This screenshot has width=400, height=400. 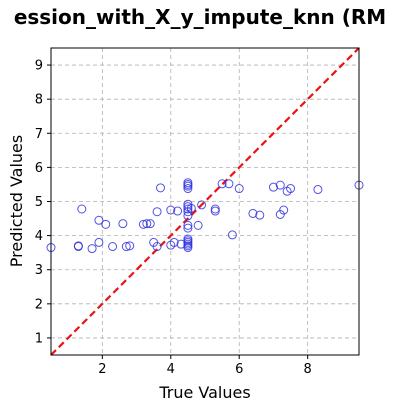 What do you see at coordinates (39, 236) in the screenshot?
I see `y-tick-label-3: 4` at bounding box center [39, 236].